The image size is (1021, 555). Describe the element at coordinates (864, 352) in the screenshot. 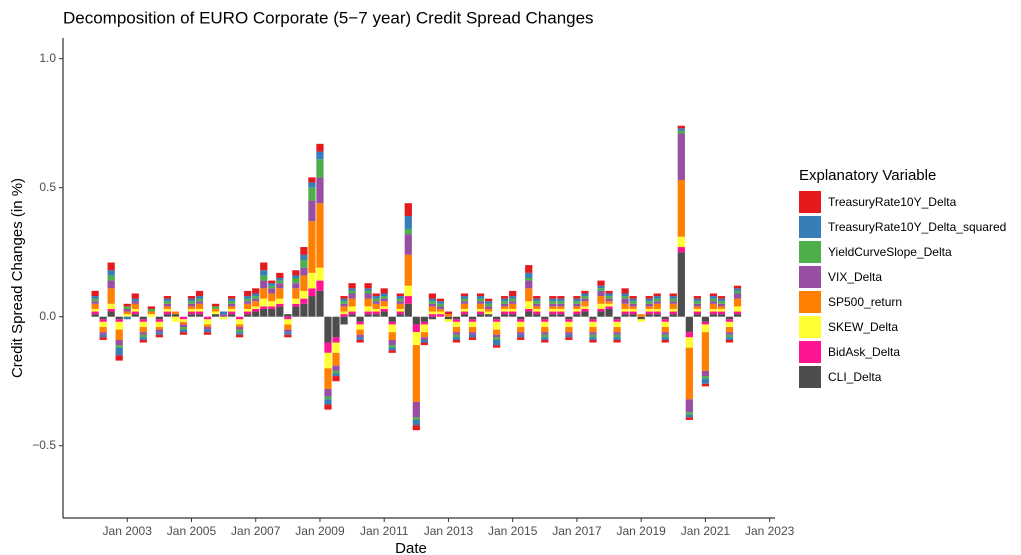

I see `legend-label: BidAsk_Delta` at that location.